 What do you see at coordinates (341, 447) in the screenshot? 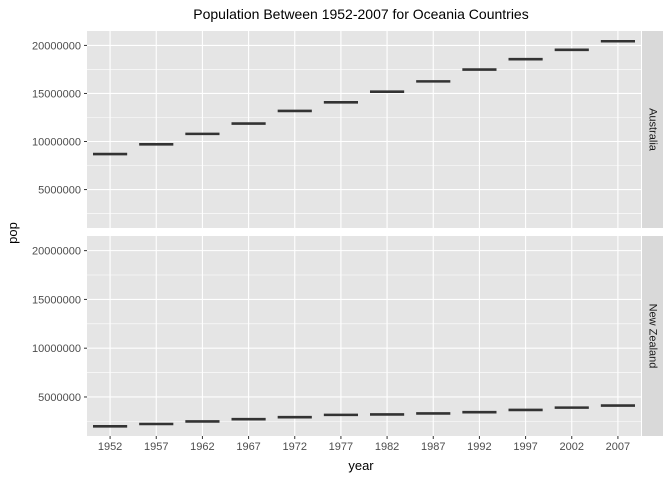
I see `x-tick-label: 1977` at bounding box center [341, 447].